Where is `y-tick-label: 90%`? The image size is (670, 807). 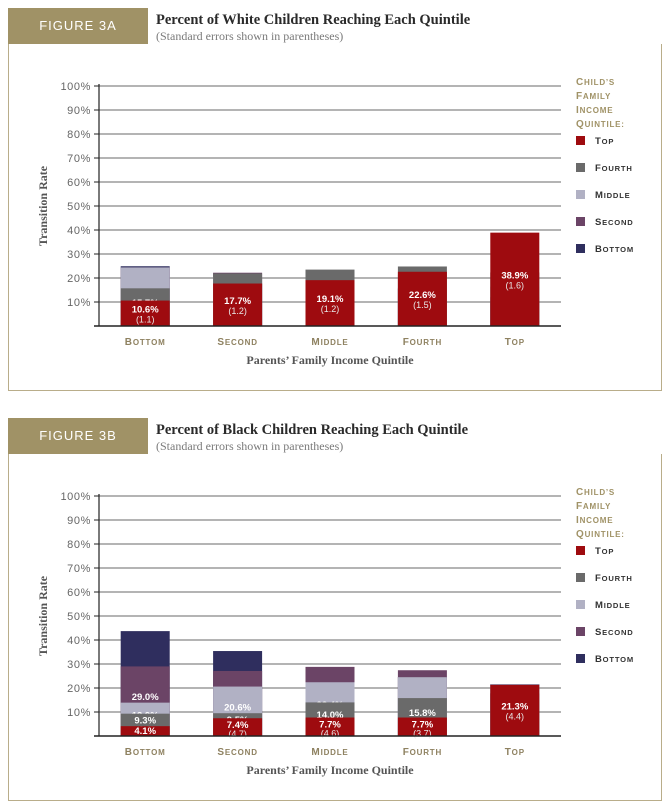
y-tick-label: 90% is located at coordinates (79, 111).